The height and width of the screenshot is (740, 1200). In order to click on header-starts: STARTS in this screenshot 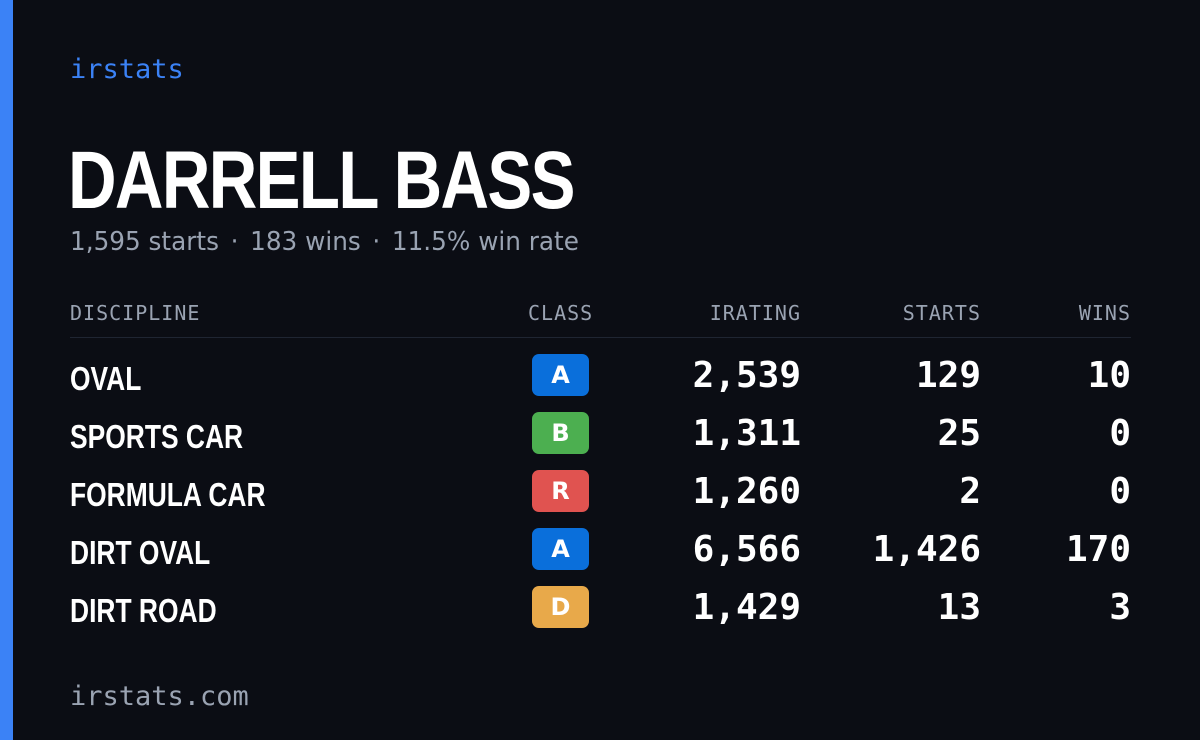, I will do `click(941, 313)`.